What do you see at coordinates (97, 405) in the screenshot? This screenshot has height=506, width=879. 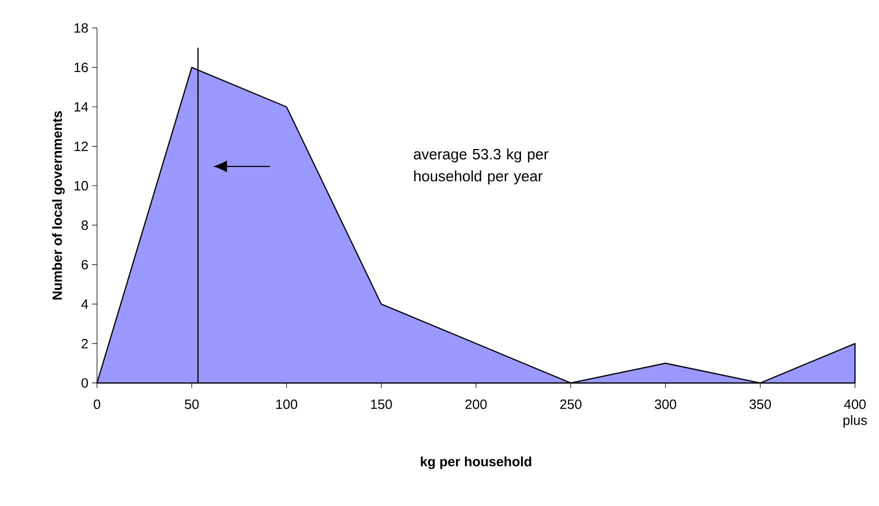 I see `x-tick-label: 0` at bounding box center [97, 405].